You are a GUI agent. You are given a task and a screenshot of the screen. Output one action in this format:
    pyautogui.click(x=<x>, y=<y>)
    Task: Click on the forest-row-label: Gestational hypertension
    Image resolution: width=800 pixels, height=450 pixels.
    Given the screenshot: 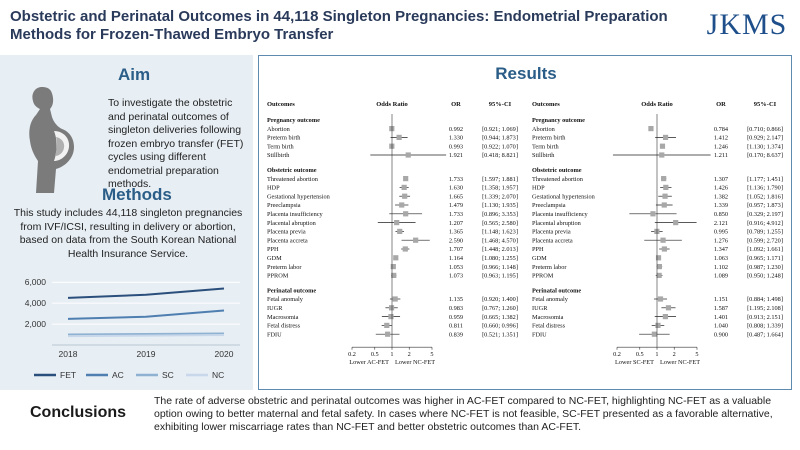 What is the action you would take?
    pyautogui.click(x=299, y=196)
    